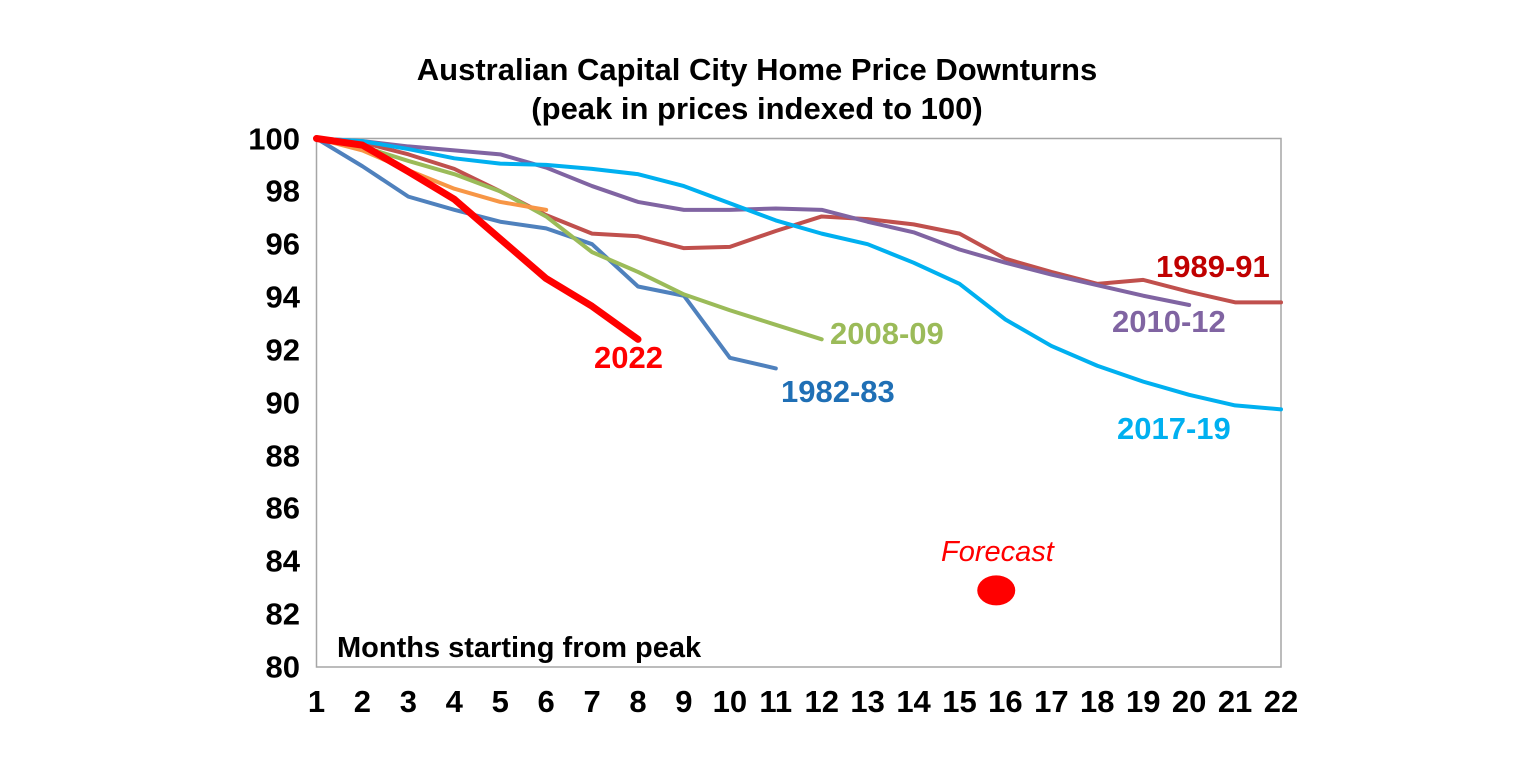  What do you see at coordinates (282, 191) in the screenshot?
I see `y-tick-label: 98` at bounding box center [282, 191].